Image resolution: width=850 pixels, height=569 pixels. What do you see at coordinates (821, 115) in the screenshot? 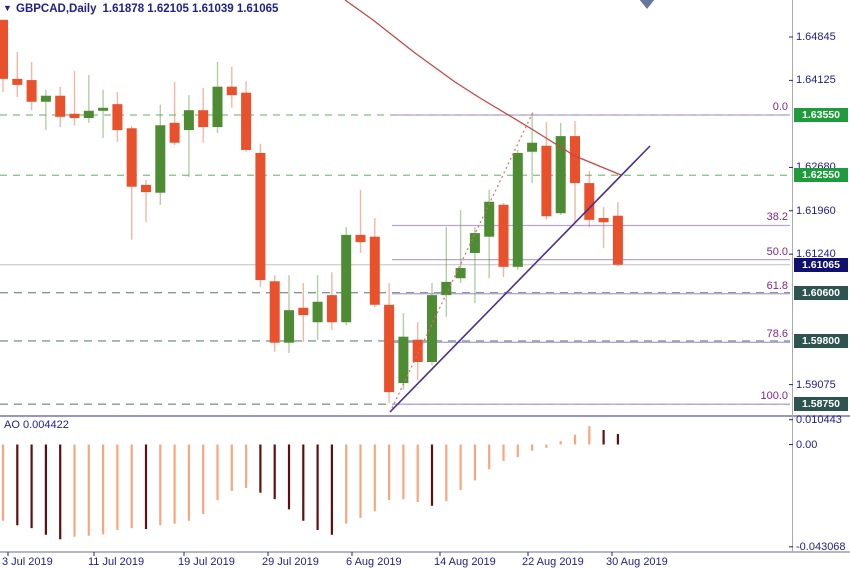
I see `price-level-badge: 1.63550` at bounding box center [821, 115].